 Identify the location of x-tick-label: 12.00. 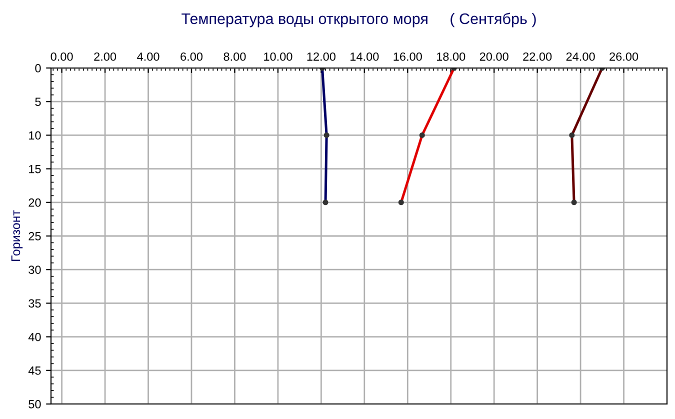
(321, 56).